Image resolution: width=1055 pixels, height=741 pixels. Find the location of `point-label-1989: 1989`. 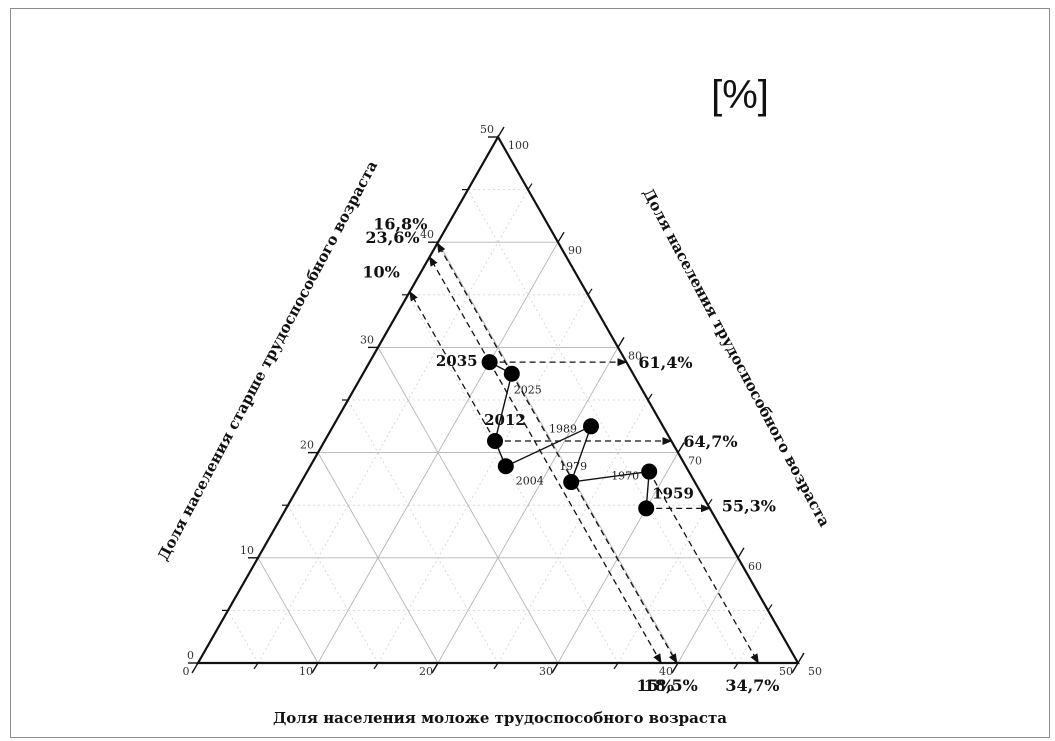

point-label-1989: 1989 is located at coordinates (563, 428).